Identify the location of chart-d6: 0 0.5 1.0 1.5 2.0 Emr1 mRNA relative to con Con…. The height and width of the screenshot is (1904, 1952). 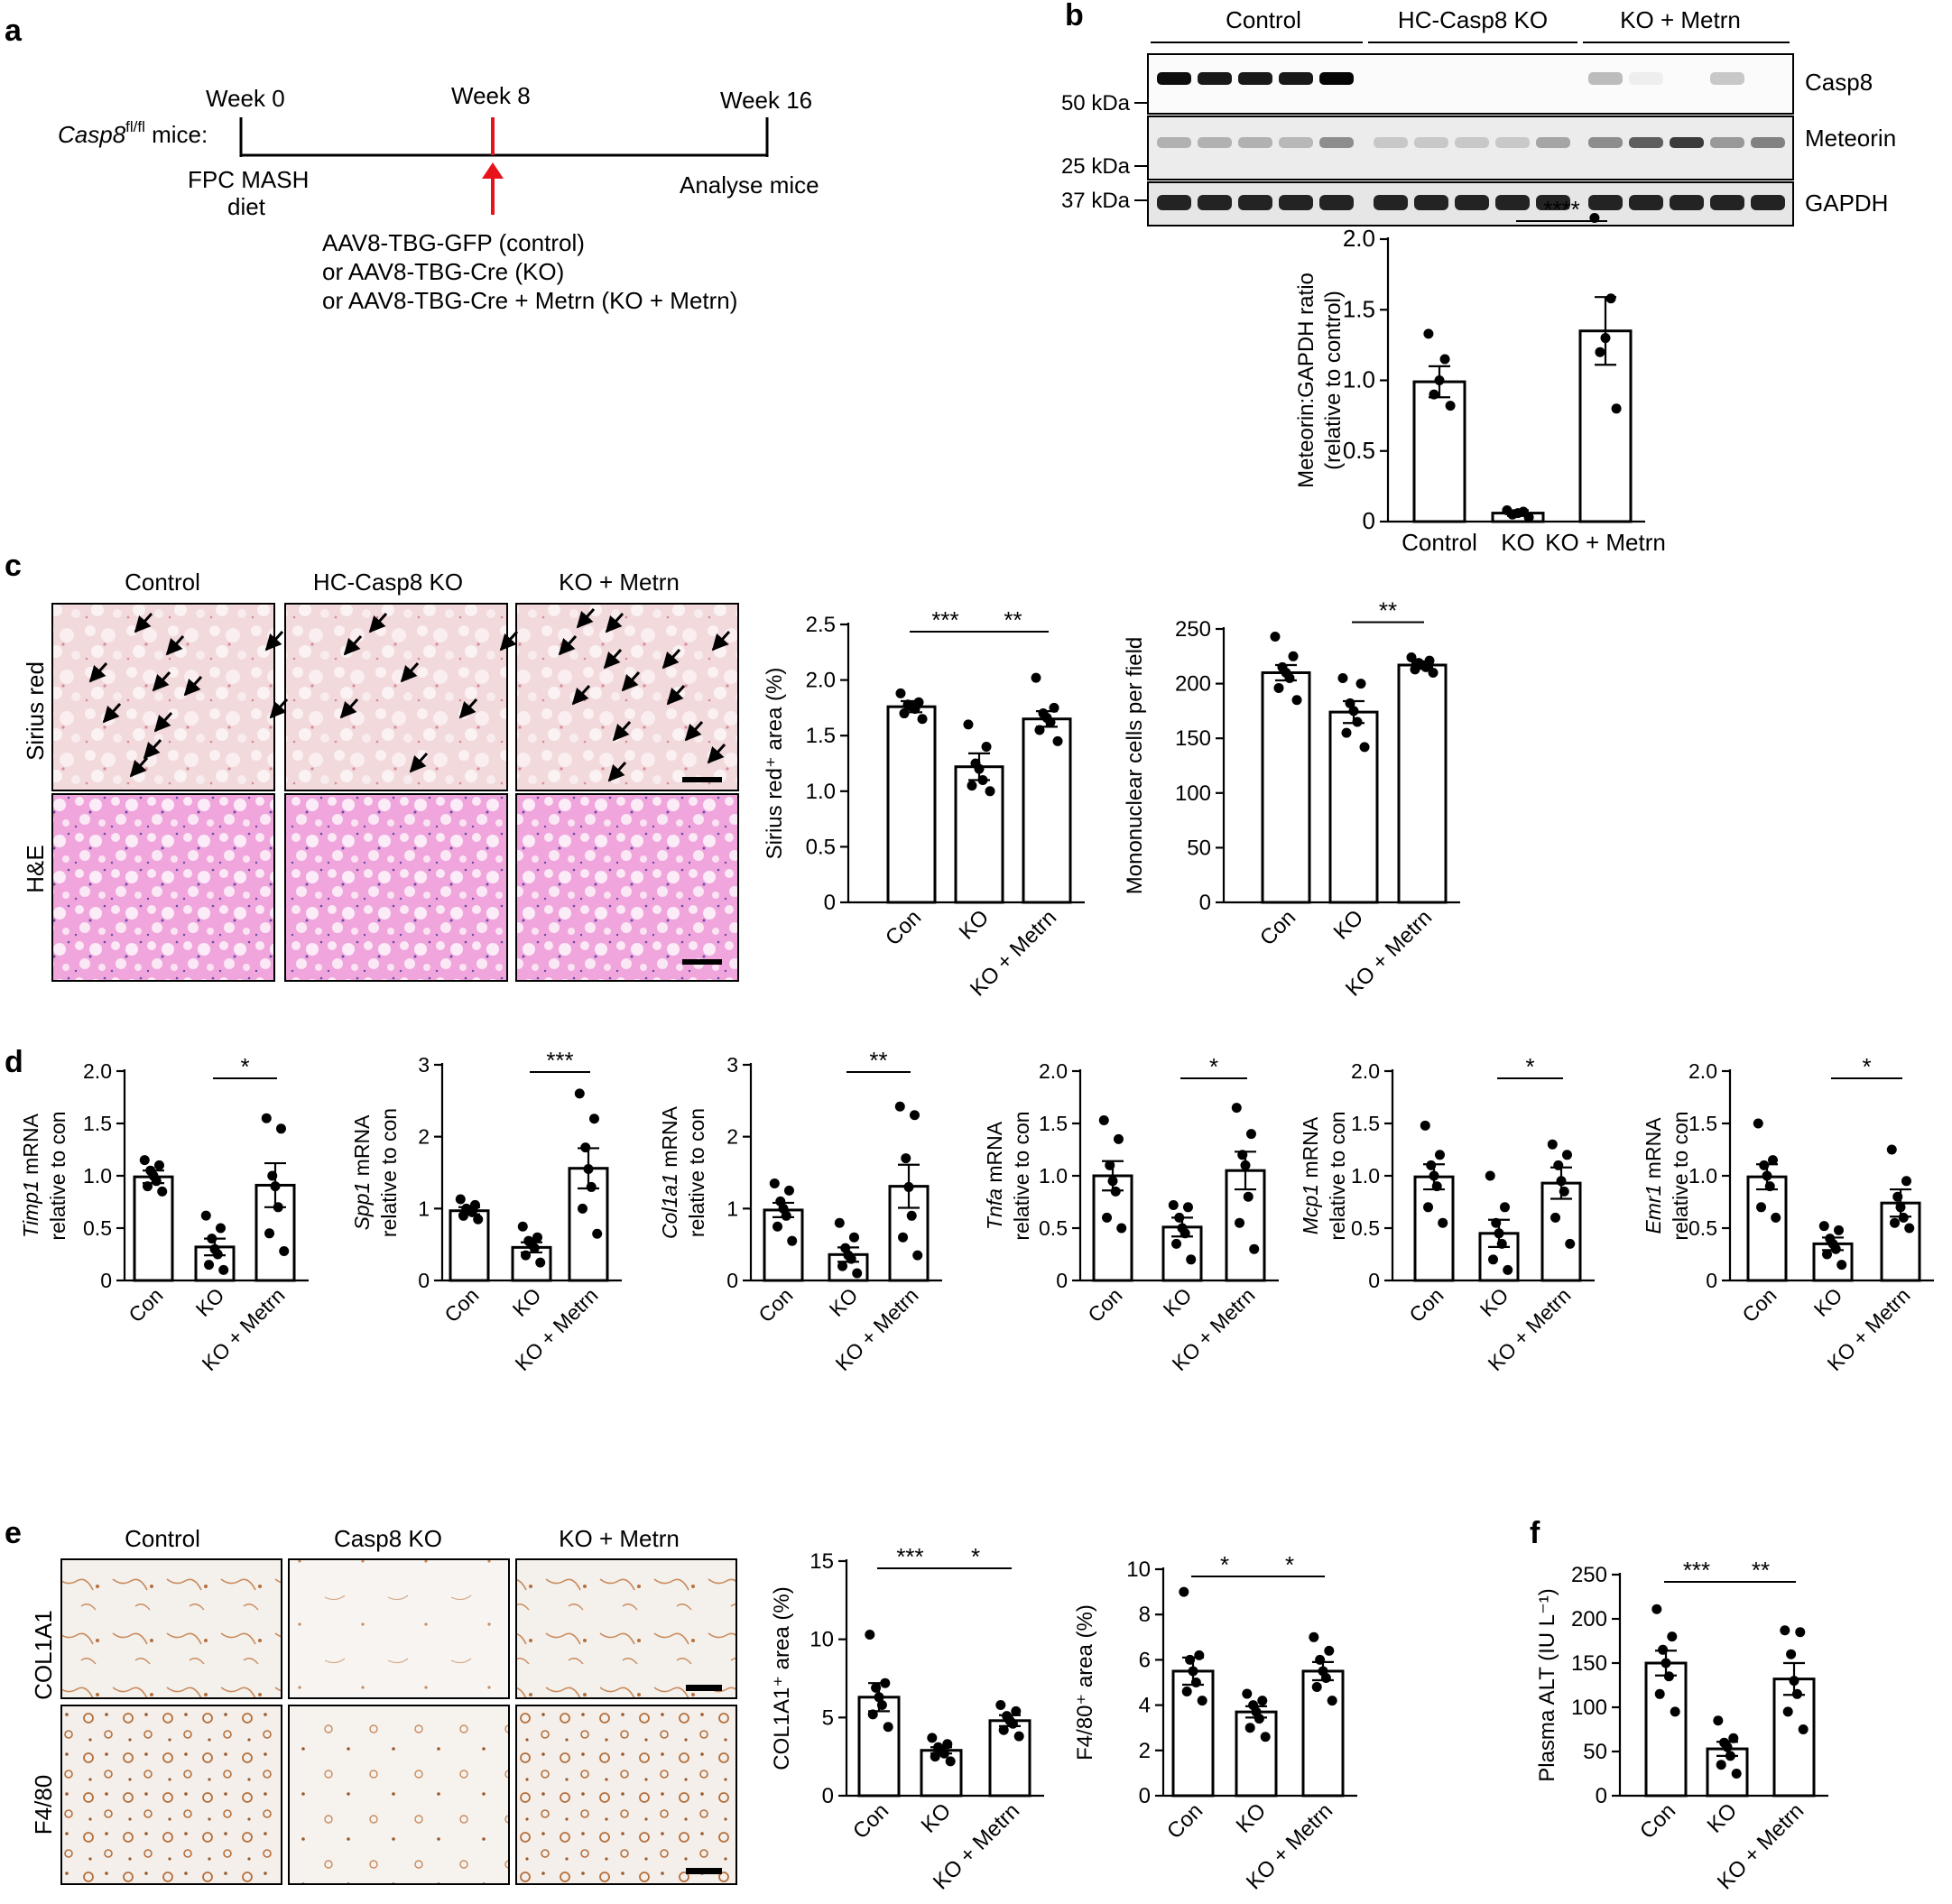
(1788, 1214).